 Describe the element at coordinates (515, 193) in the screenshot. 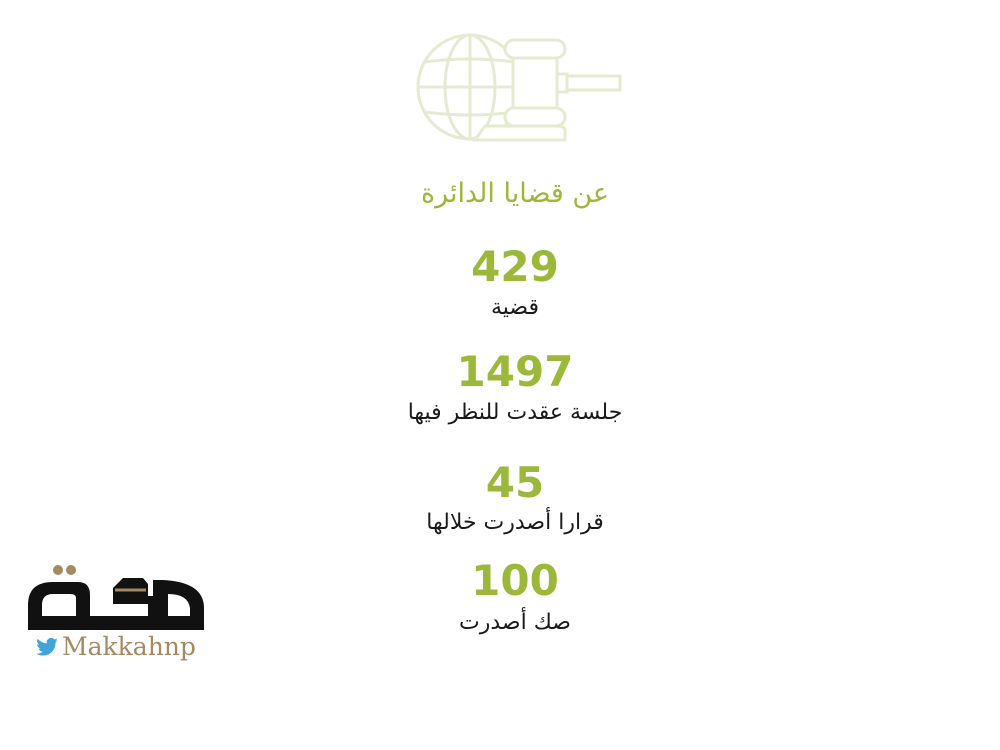

I see `section-title: عن قضايا الدائرة` at that location.